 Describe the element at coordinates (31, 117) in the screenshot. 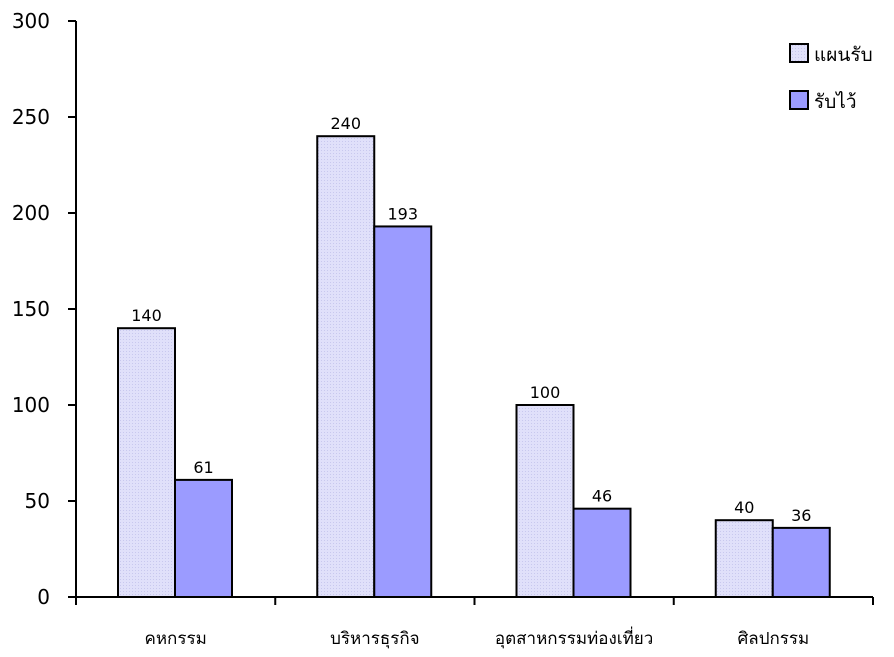

I see `y-tick-label: 250` at that location.